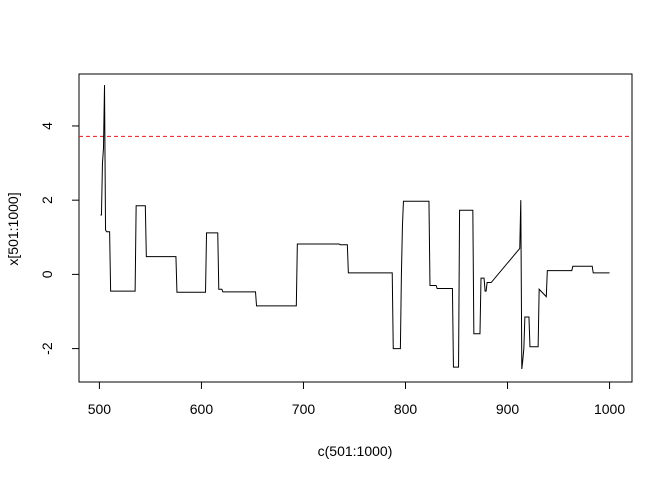 This screenshot has width=672, height=480. Describe the element at coordinates (202, 409) in the screenshot. I see `x-tick-label: 600` at that location.